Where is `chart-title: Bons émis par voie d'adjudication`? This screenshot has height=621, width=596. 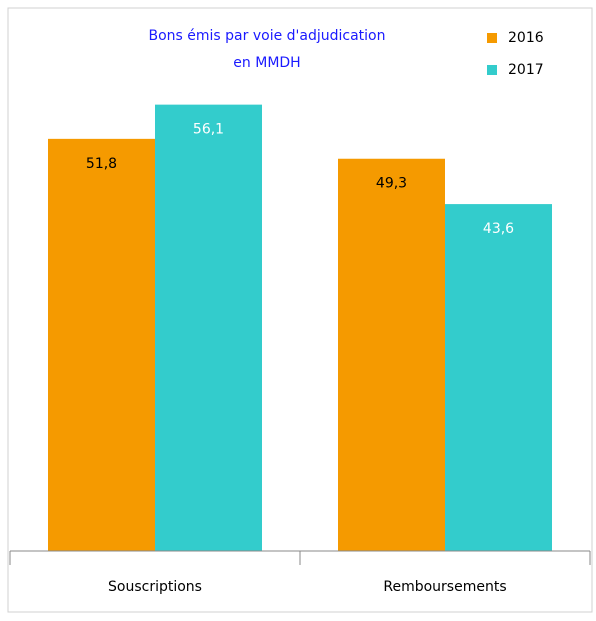
chart-title: Bons émis par voie d'adjudication is located at coordinates (267, 36).